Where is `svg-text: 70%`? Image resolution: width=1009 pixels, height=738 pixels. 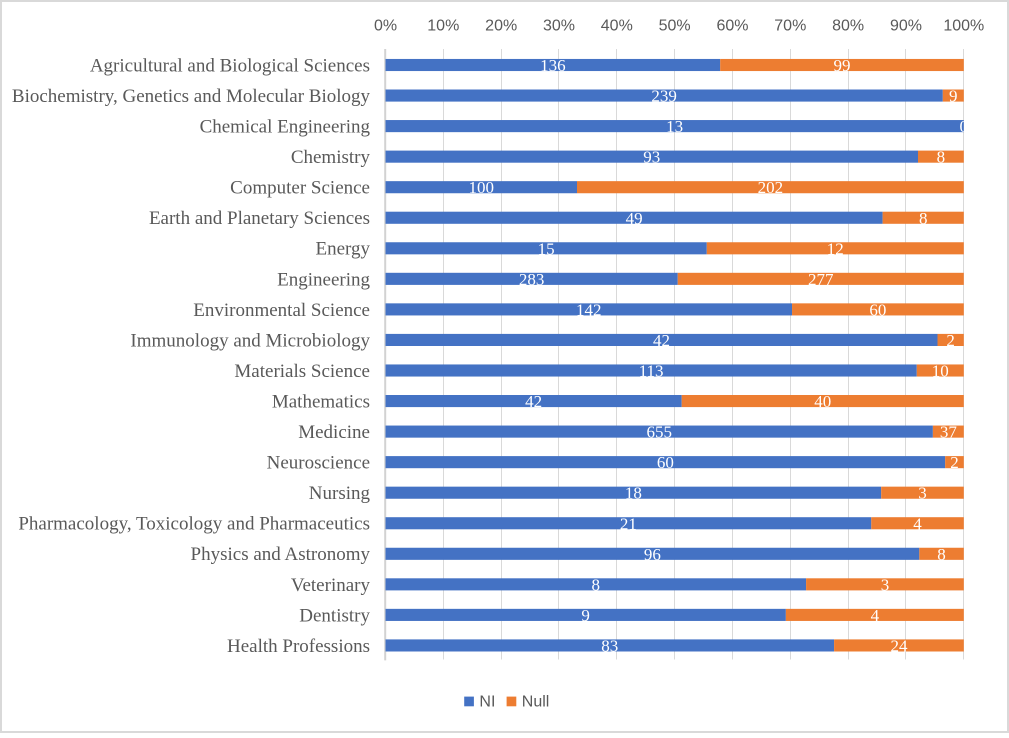
svg-text: 70% is located at coordinates (790, 26).